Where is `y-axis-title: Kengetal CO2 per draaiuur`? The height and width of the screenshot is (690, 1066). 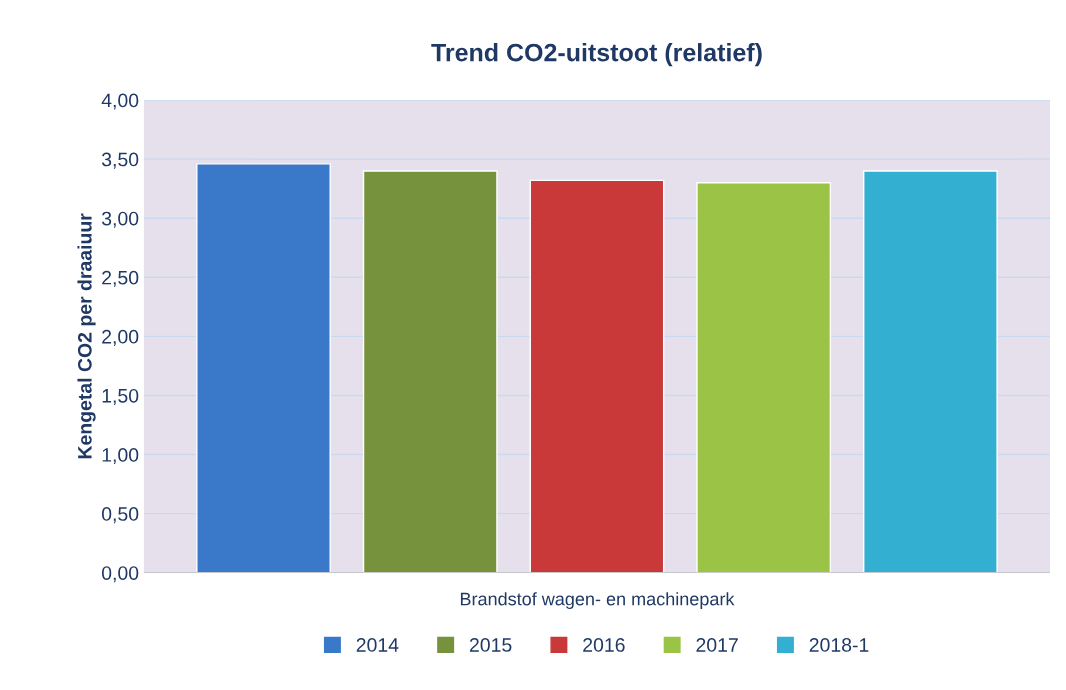 y-axis-title: Kengetal CO2 per draaiuur is located at coordinates (86, 336).